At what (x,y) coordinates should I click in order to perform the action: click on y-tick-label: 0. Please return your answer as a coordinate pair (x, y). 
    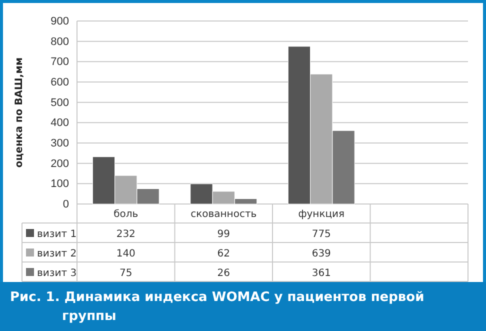
    Looking at the image, I should click on (65, 204).